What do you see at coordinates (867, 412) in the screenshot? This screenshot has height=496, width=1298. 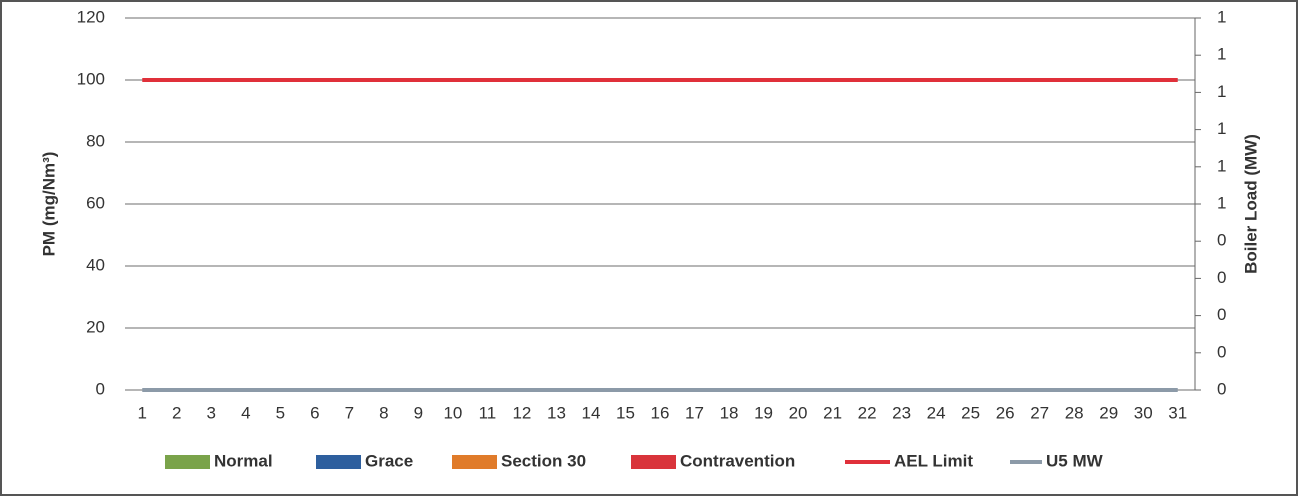 I see `x-tick-label: 22` at bounding box center [867, 412].